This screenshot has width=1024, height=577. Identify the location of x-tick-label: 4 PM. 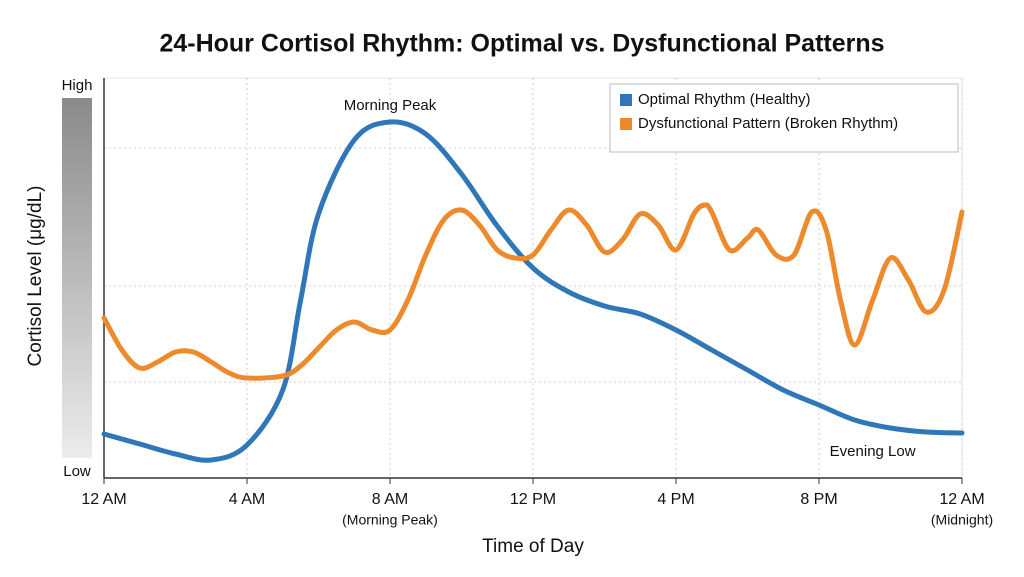
(675, 499).